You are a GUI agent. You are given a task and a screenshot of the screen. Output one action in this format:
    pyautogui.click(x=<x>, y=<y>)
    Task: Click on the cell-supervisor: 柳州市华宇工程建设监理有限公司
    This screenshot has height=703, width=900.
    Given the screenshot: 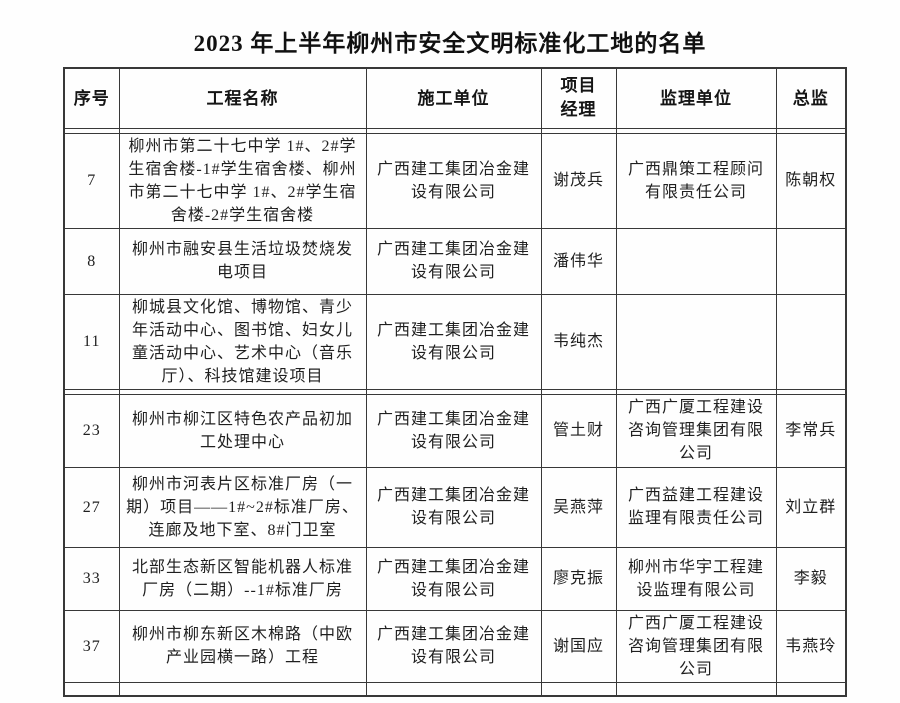 What is the action you would take?
    pyautogui.click(x=696, y=578)
    